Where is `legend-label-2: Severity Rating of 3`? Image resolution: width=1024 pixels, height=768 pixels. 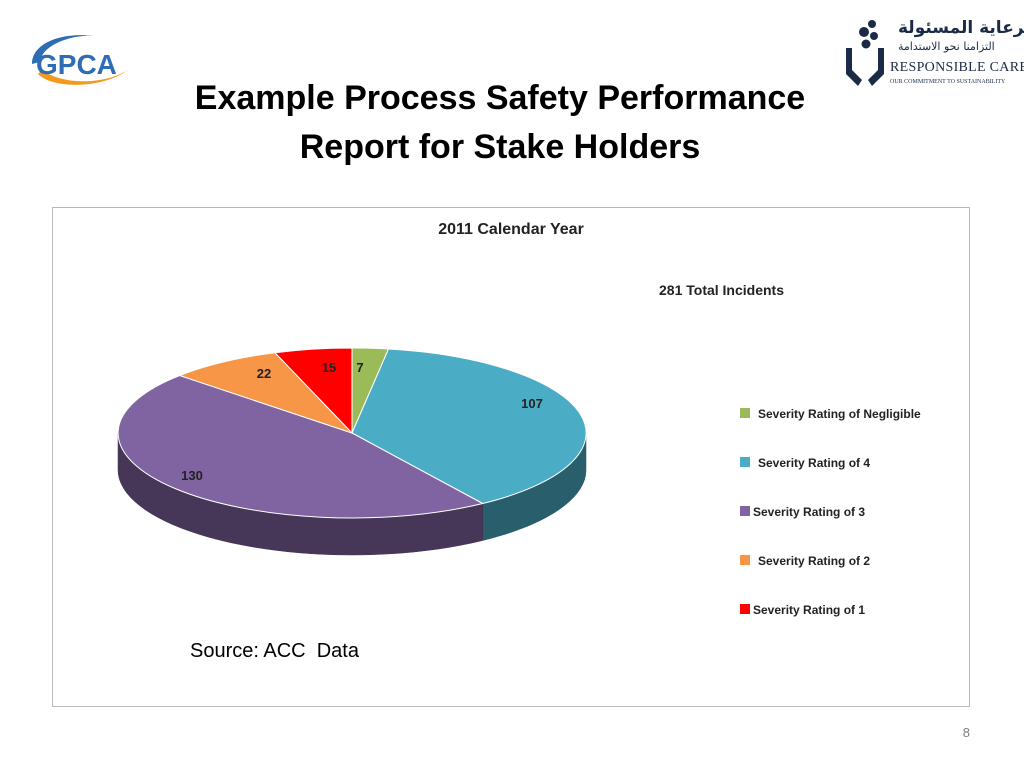
legend-label-2: Severity Rating of 3 is located at coordinates (809, 512).